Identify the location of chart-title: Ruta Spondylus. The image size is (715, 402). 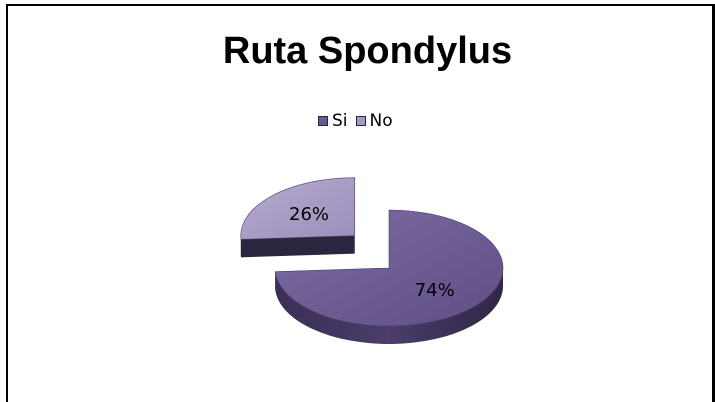
(367, 51).